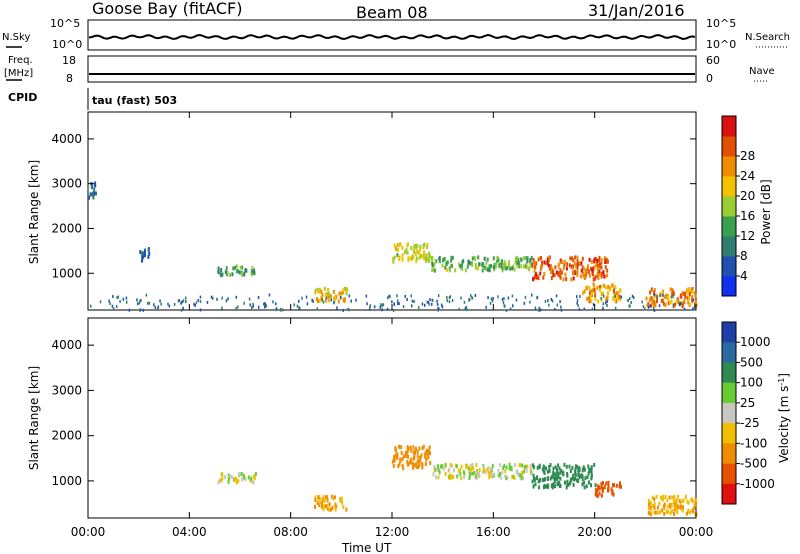  Describe the element at coordinates (751, 362) in the screenshot. I see `colorbar-tick-label: 500` at that location.